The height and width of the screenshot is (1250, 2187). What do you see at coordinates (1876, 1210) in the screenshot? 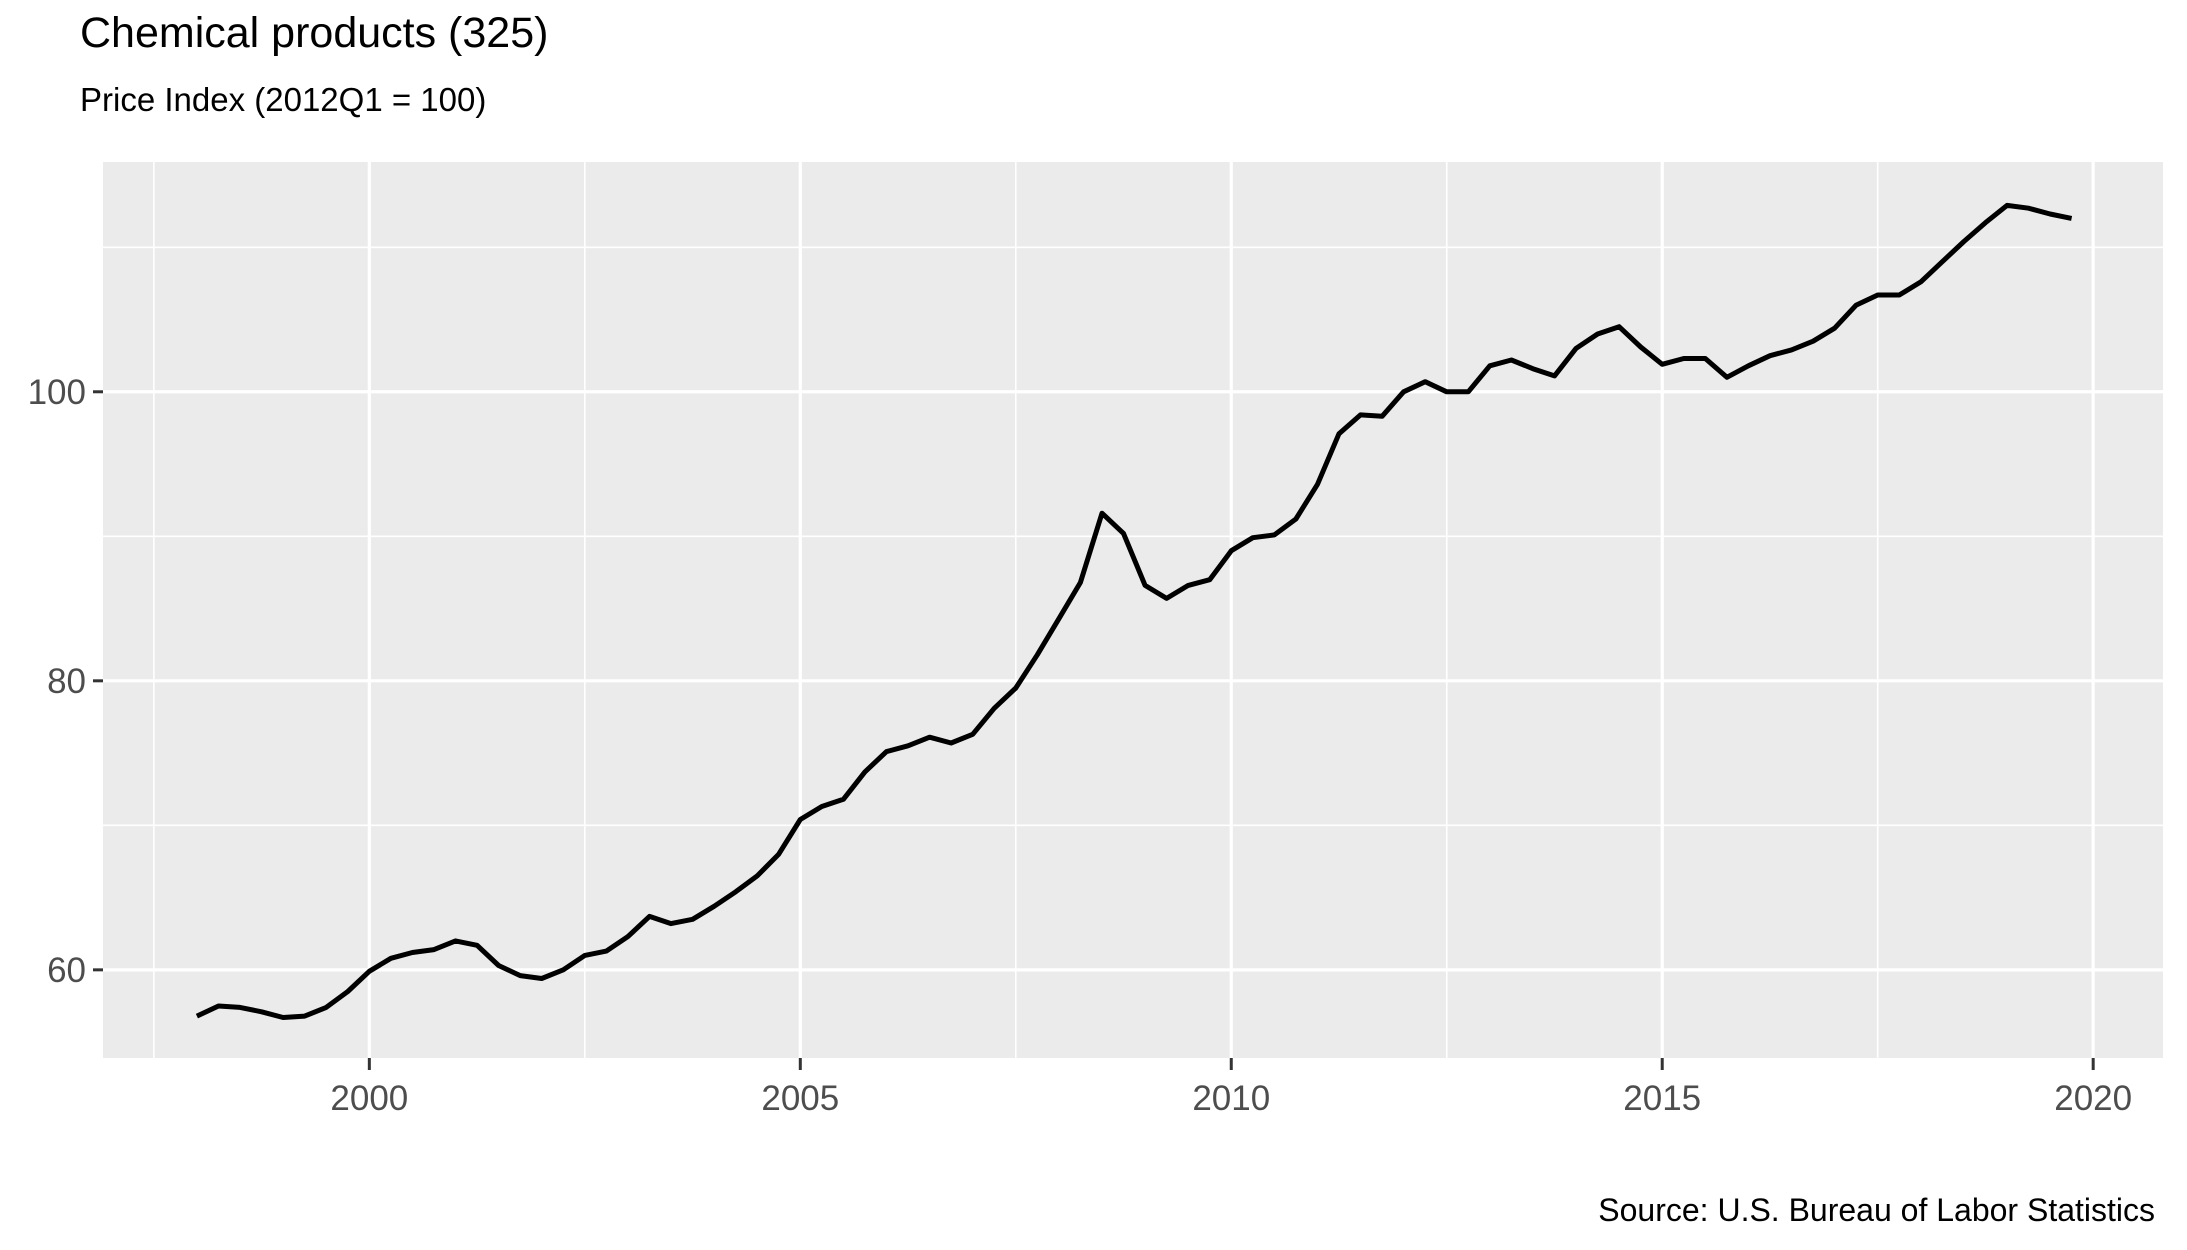
I see `source-note: Source: U.S. Bureau of Labor Statistics` at bounding box center [1876, 1210].